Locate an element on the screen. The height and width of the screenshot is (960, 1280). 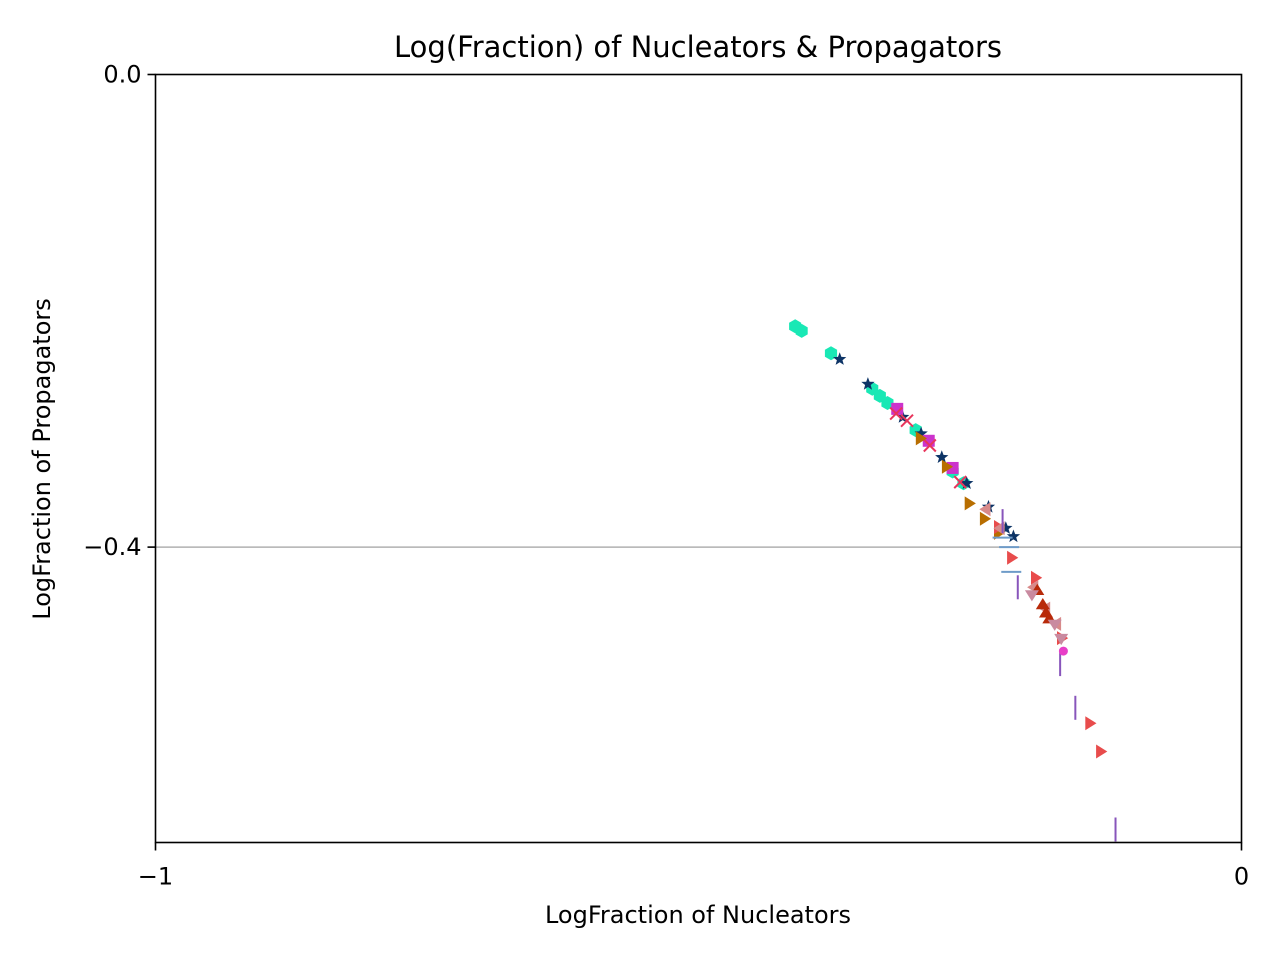
y-tick-label: 0.0 is located at coordinates (122, 75).